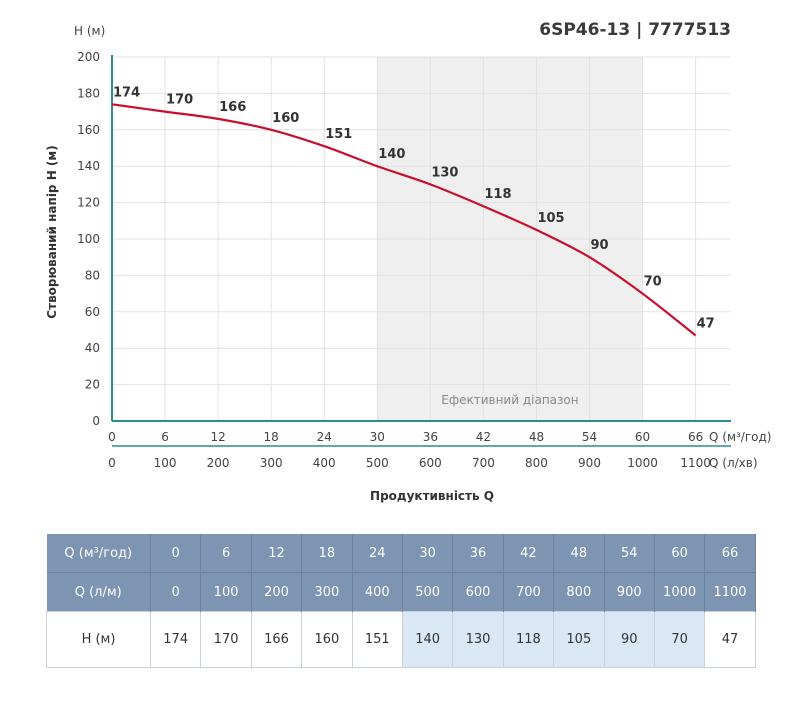 The height and width of the screenshot is (713, 807). What do you see at coordinates (88, 239) in the screenshot?
I see `y-tick-label: 100` at bounding box center [88, 239].